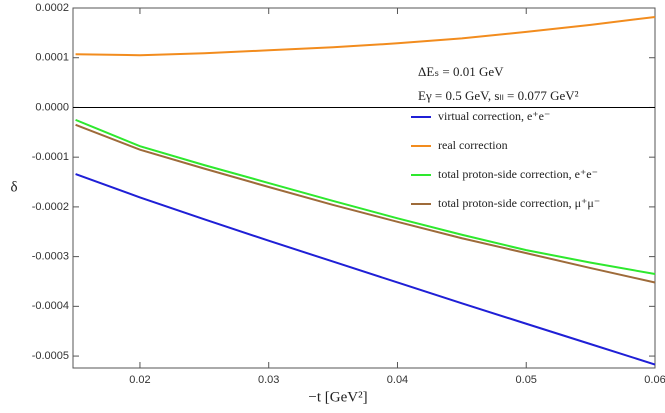  Describe the element at coordinates (50, 207) in the screenshot. I see `y-tick-label: -0.0002` at that location.